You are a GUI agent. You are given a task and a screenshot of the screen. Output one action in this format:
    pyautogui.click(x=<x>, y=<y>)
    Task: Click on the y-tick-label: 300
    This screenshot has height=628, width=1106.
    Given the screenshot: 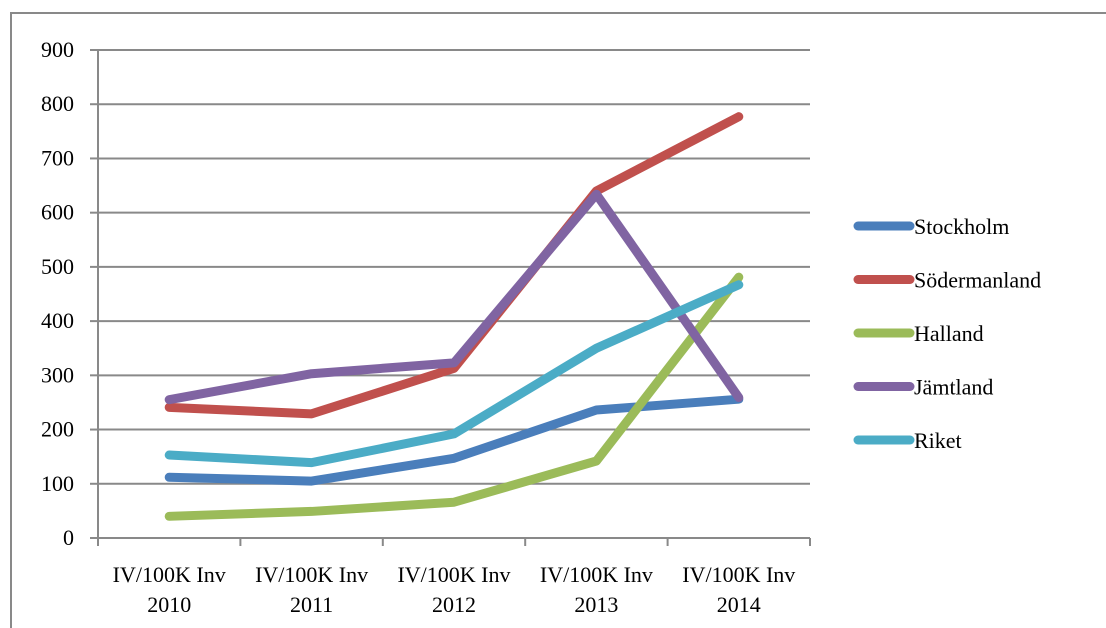 What is the action you would take?
    pyautogui.click(x=57, y=374)
    